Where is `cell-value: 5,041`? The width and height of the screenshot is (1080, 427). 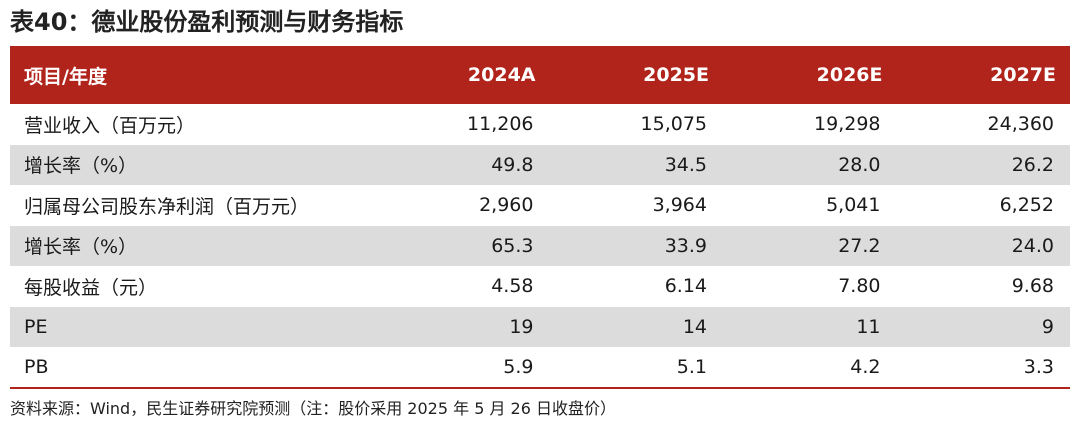
cell-value: 5,041 is located at coordinates (853, 205).